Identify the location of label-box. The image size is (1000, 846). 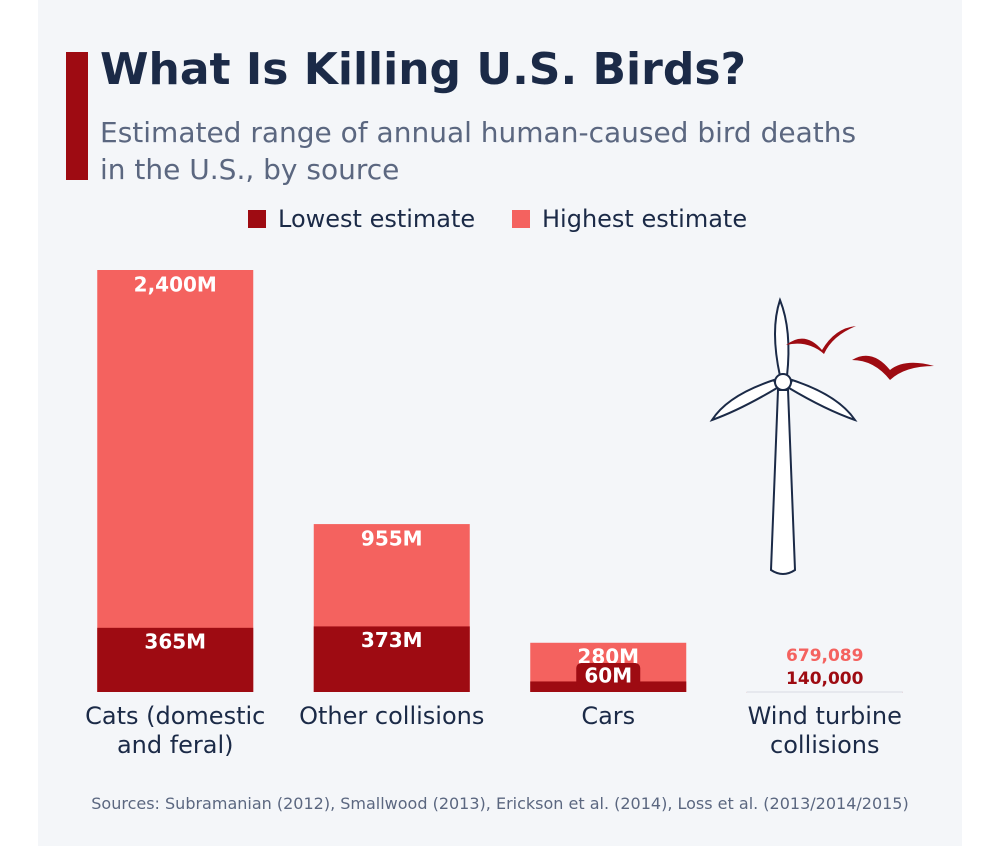
(608, 676).